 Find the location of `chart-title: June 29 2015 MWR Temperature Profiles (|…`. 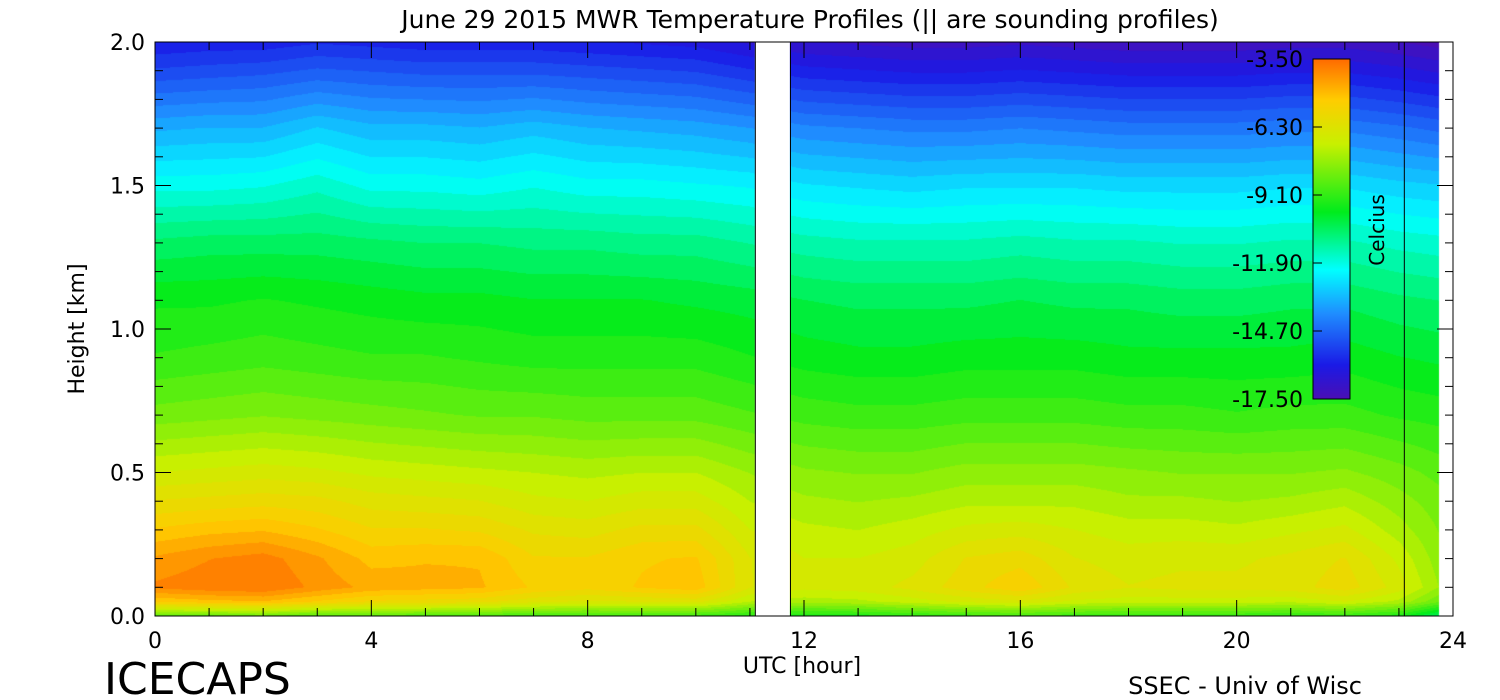

chart-title: June 29 2015 MWR Temperature Profiles (|… is located at coordinates (809, 19).